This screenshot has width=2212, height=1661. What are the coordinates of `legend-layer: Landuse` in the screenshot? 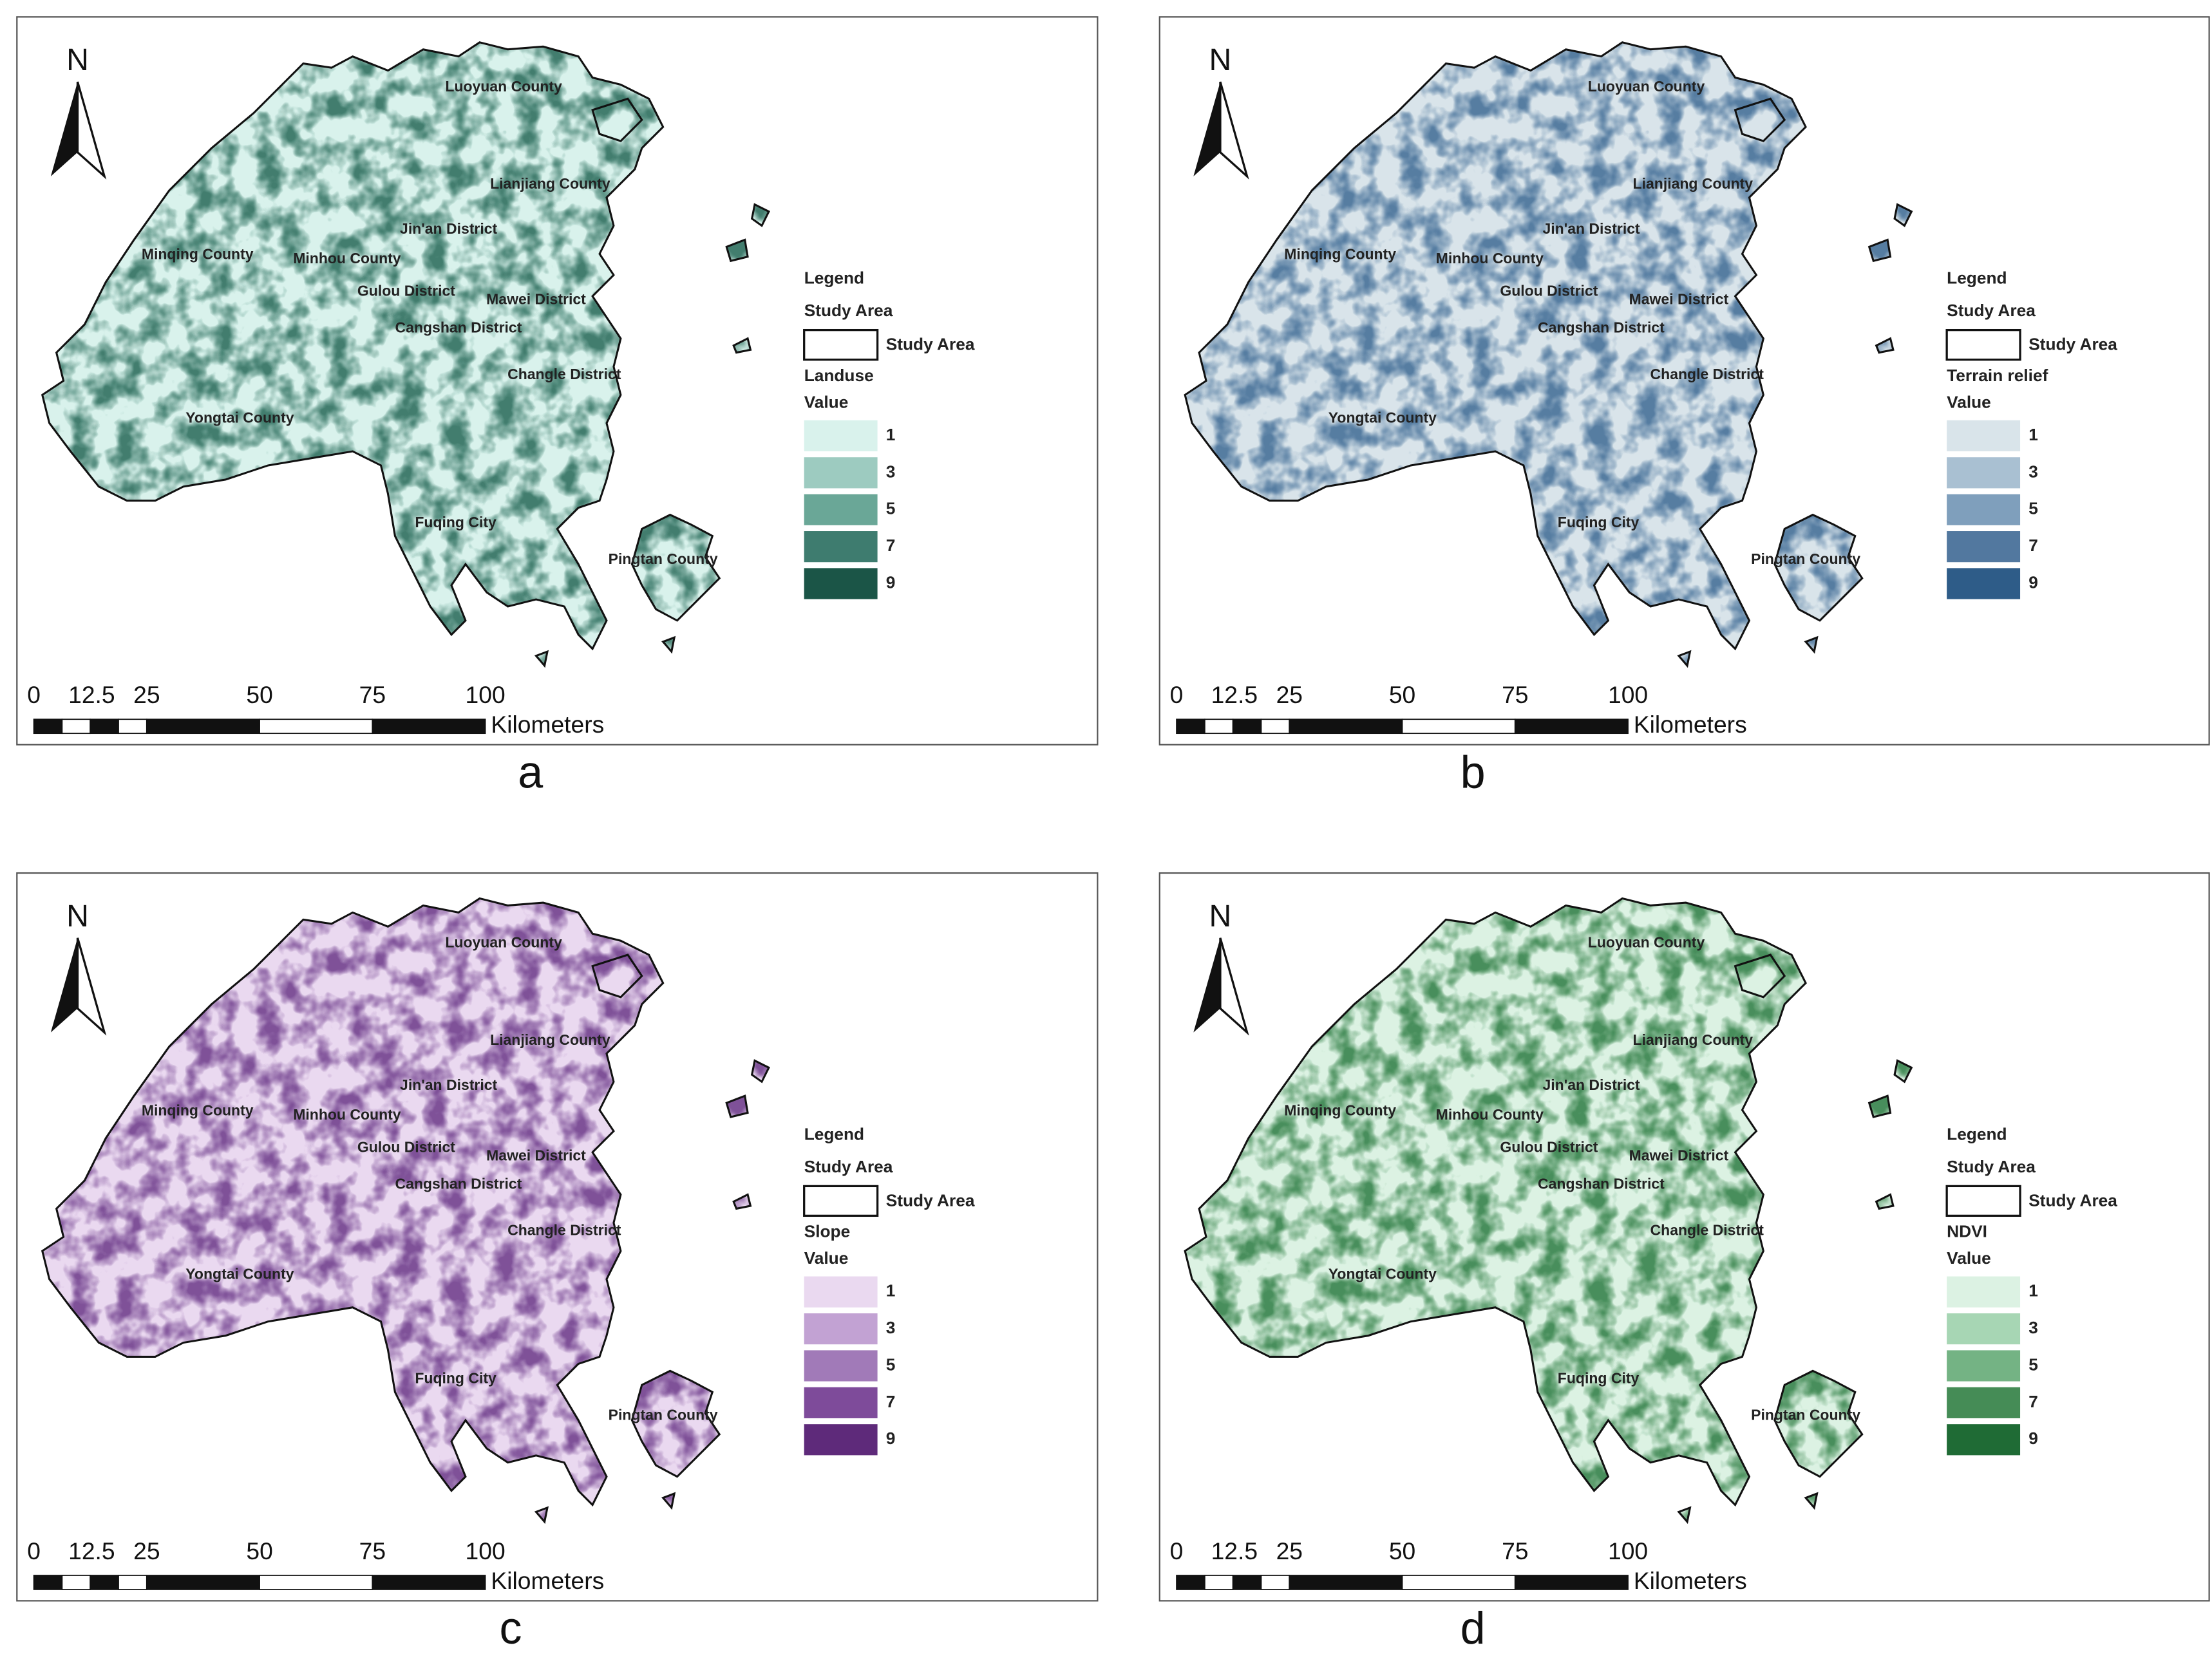 It's located at (839, 375).